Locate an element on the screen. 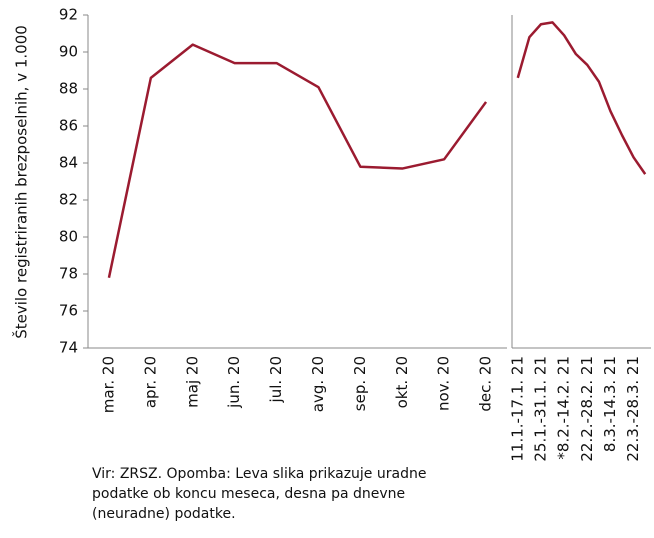 This screenshot has width=654, height=538. y-tick-label: 76 is located at coordinates (68, 311).